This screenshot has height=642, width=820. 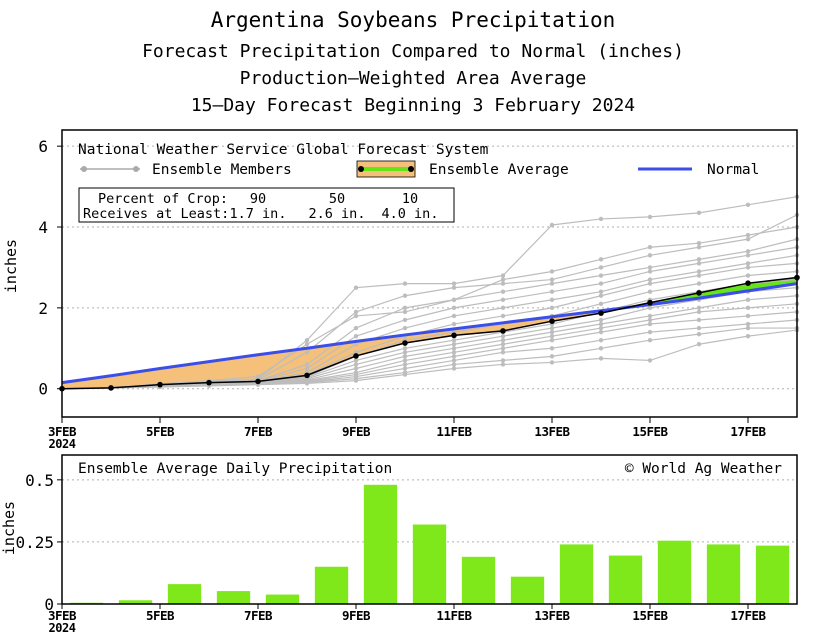 I want to click on legend-normal-label: Normal, so click(x=733, y=170).